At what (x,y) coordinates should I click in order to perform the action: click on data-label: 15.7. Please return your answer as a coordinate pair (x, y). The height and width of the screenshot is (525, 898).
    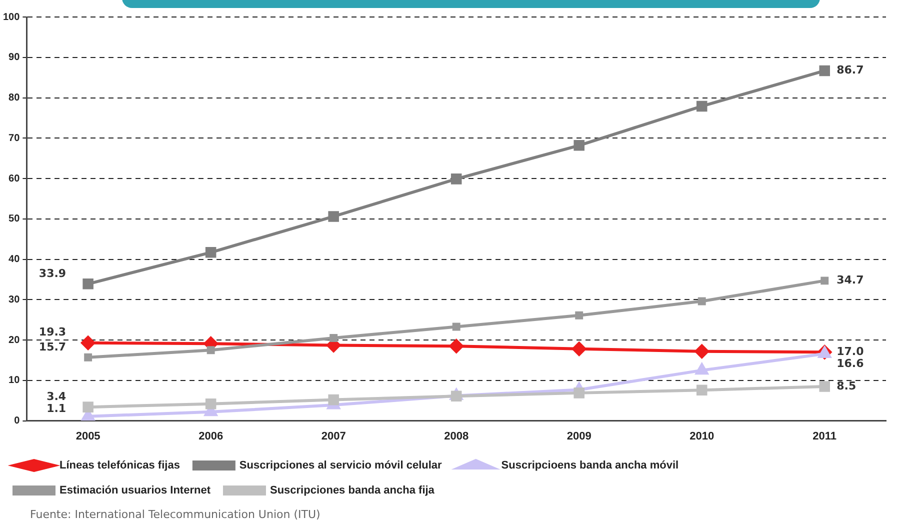
    Looking at the image, I should click on (52, 347).